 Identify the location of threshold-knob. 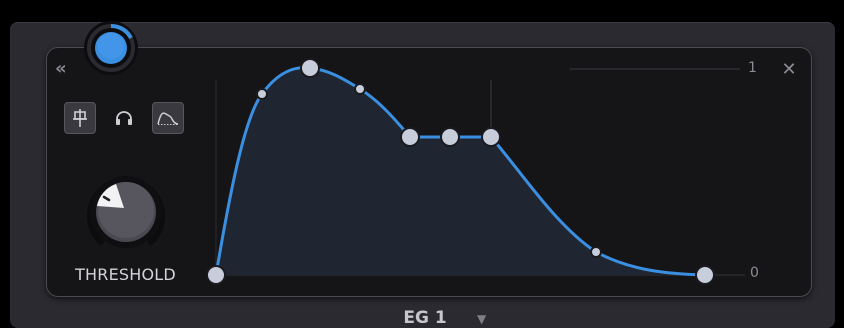
(126, 209).